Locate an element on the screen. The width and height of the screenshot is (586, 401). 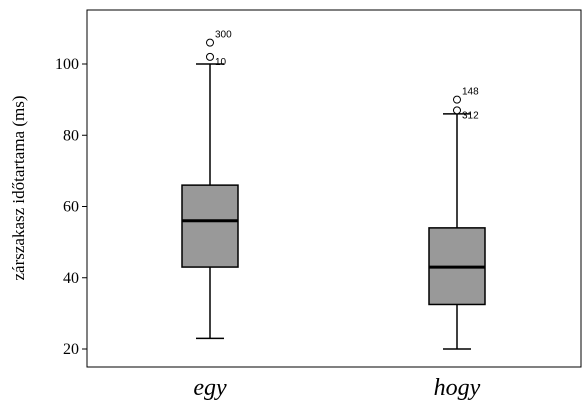
y-tick-label: 40 is located at coordinates (71, 278).